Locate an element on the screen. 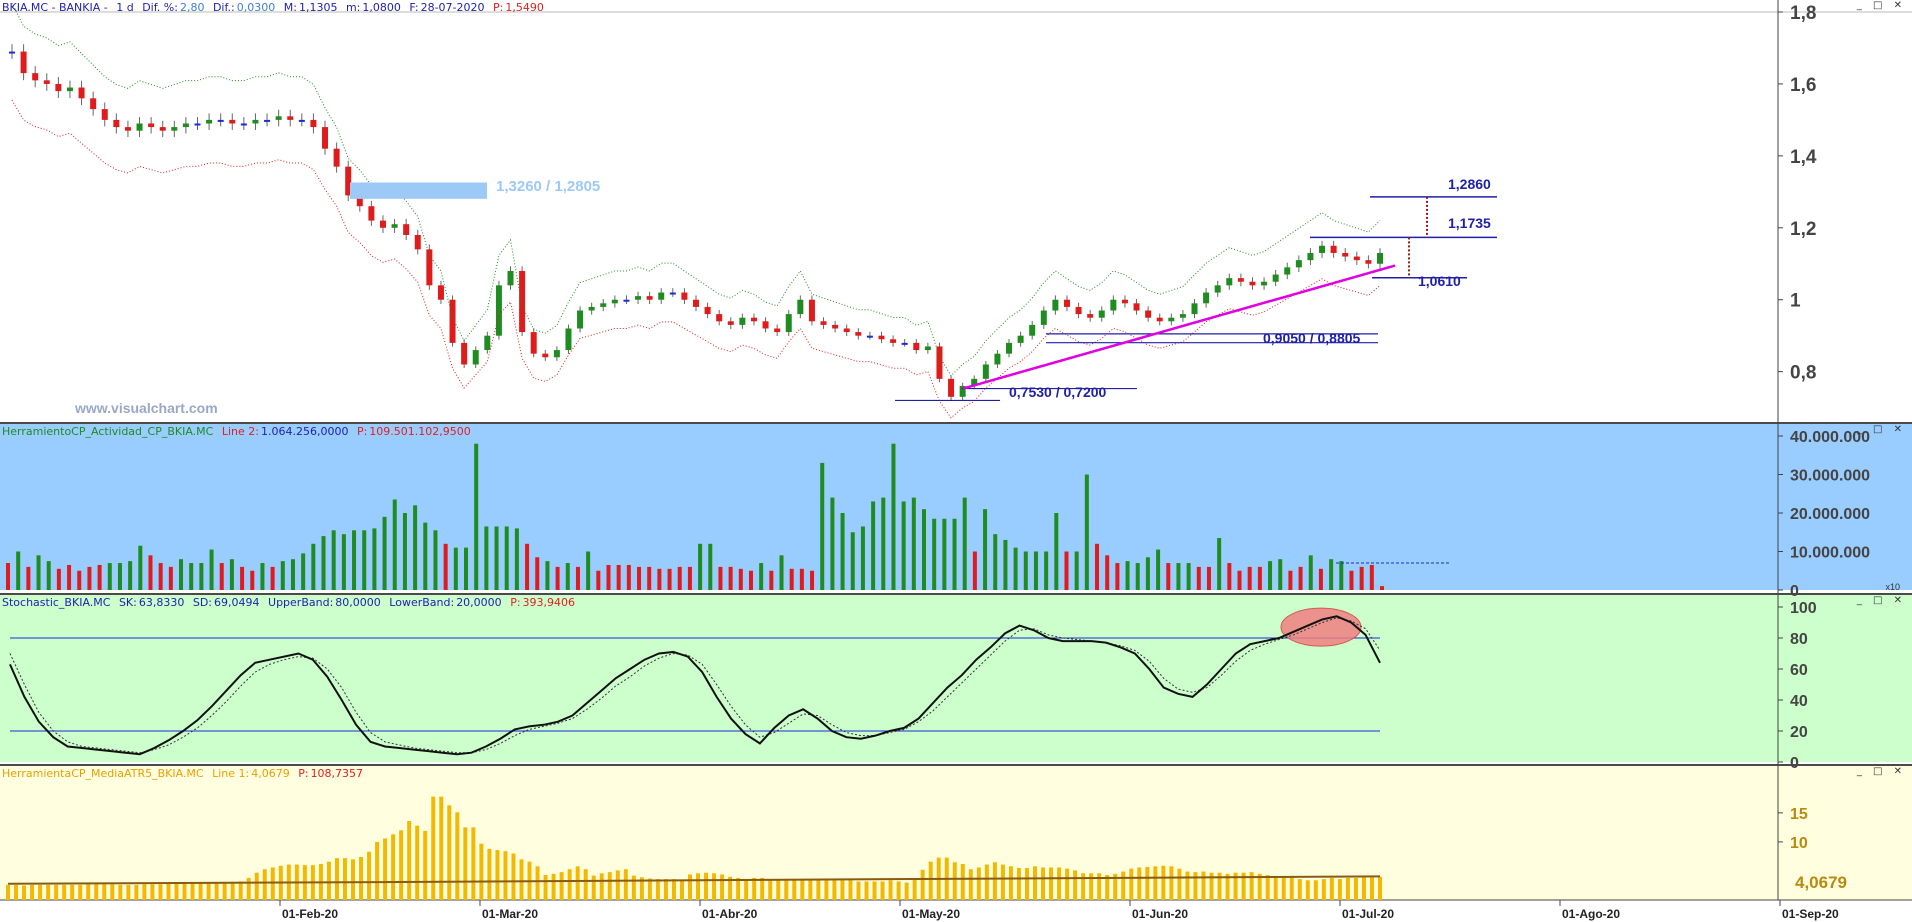  stochastic-pane-window-buttons: _ □ ✕ is located at coordinates (1881, 600).